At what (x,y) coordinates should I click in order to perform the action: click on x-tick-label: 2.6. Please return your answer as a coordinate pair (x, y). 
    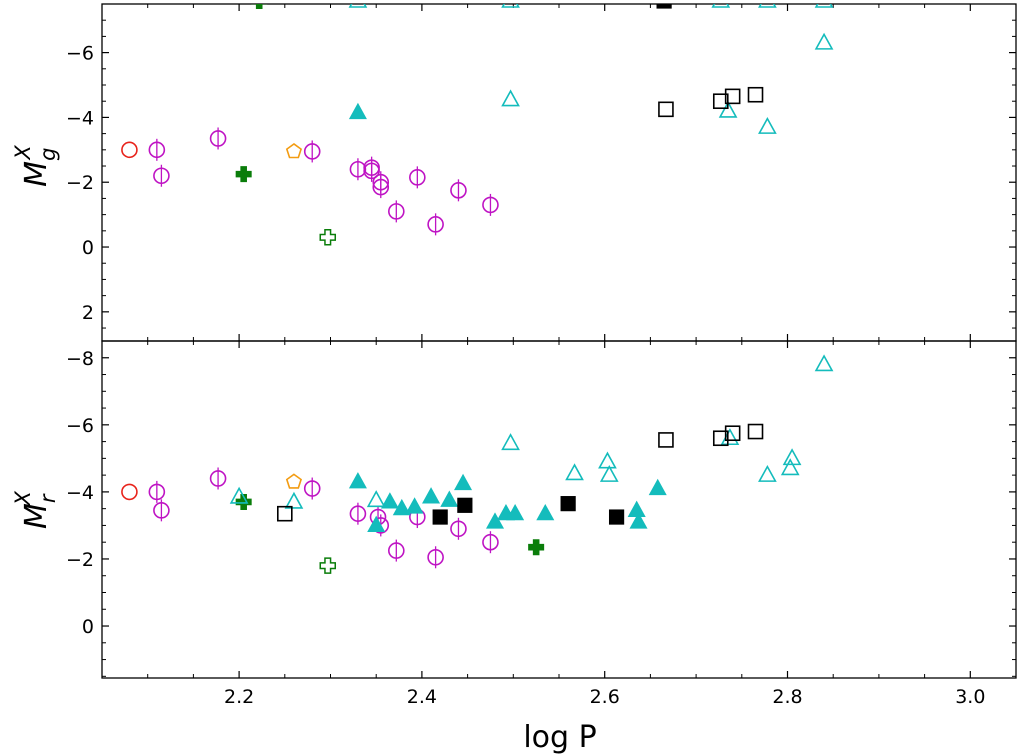
    Looking at the image, I should click on (605, 697).